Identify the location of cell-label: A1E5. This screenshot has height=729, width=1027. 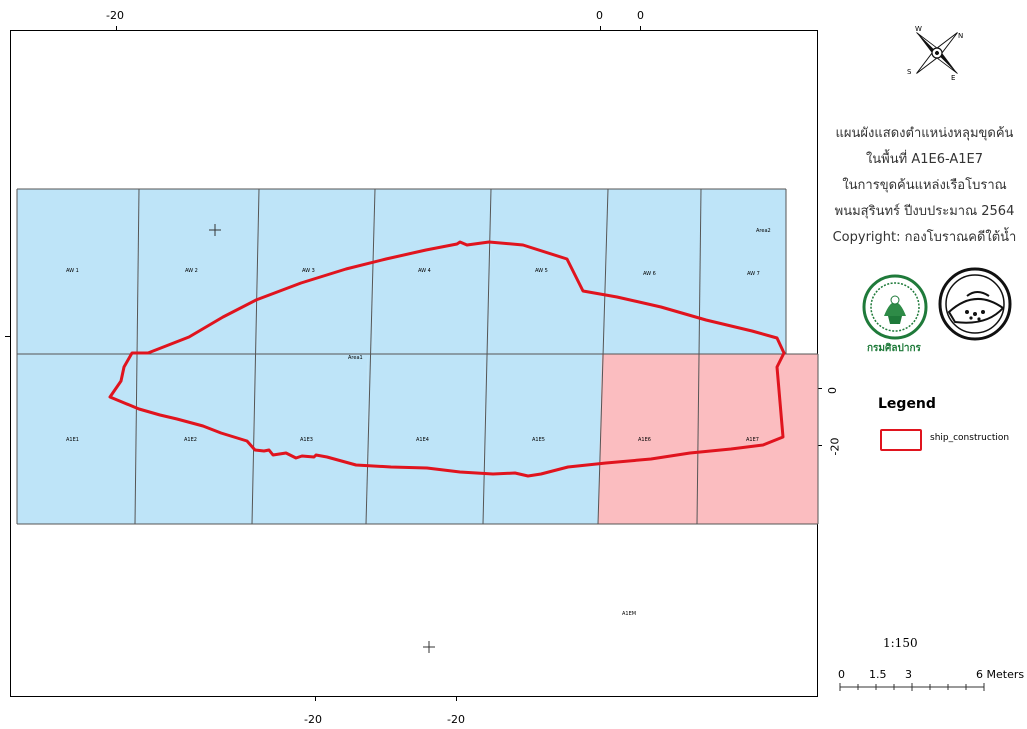
(538, 440).